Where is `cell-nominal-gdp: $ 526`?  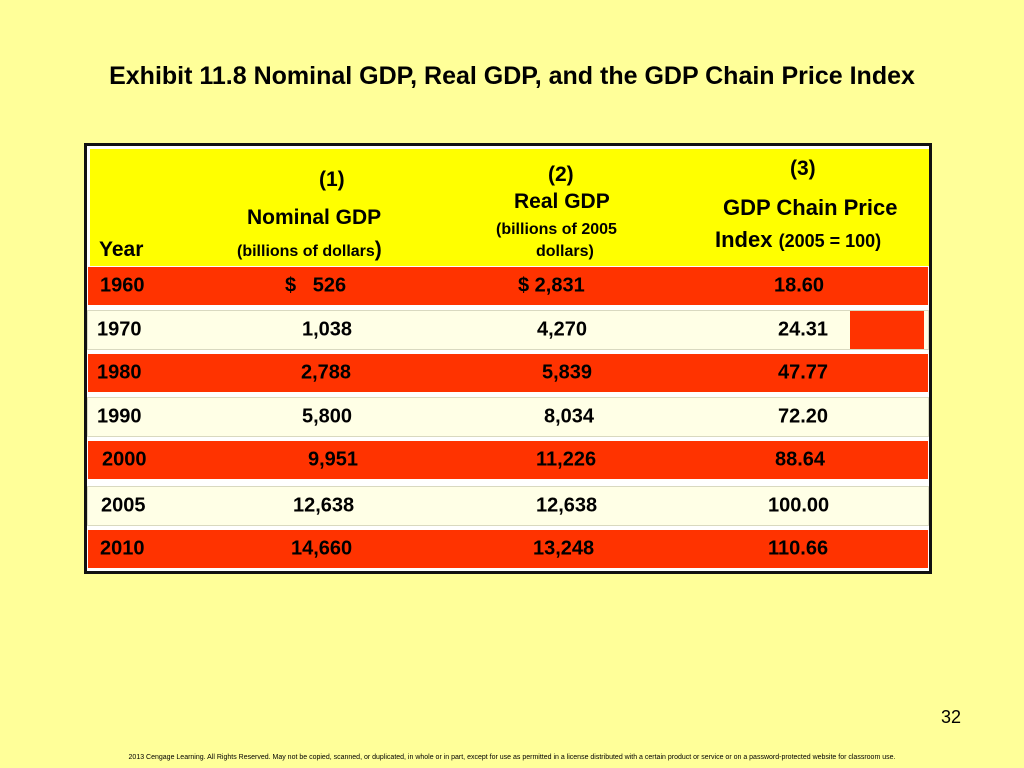 cell-nominal-gdp: $ 526 is located at coordinates (316, 285).